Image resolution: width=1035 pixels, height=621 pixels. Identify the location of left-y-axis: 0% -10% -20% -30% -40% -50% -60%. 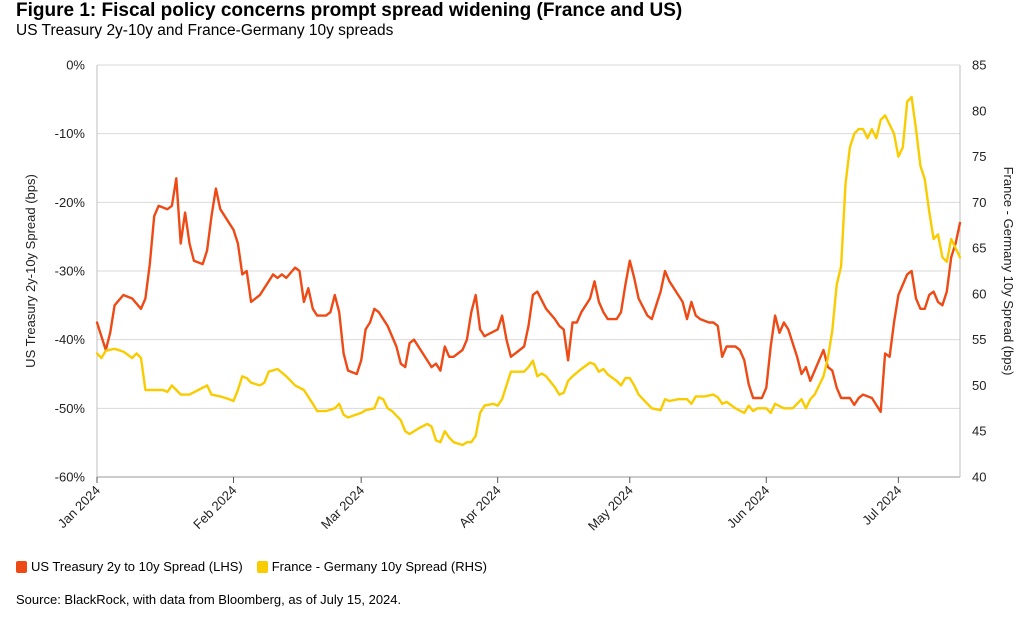
(70, 271).